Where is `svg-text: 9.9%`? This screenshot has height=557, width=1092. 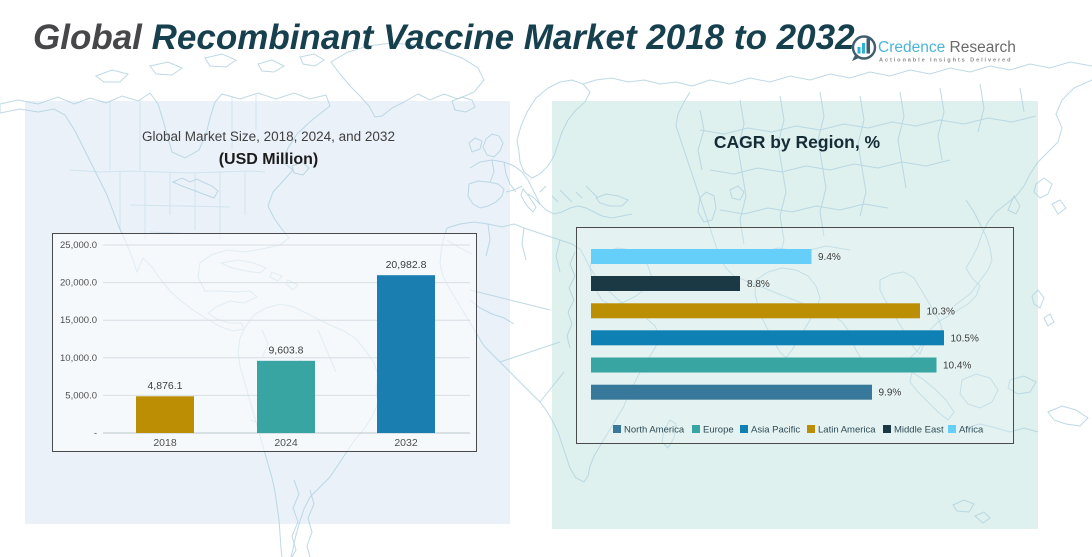
svg-text: 9.9% is located at coordinates (890, 393).